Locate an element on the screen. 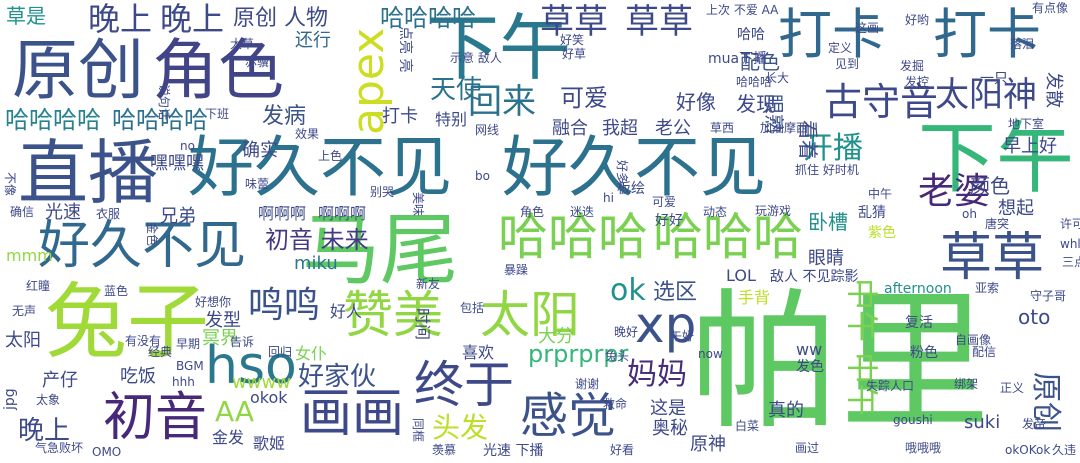 This screenshot has height=463, width=1080. cloud-word: 好哟 is located at coordinates (917, 20).